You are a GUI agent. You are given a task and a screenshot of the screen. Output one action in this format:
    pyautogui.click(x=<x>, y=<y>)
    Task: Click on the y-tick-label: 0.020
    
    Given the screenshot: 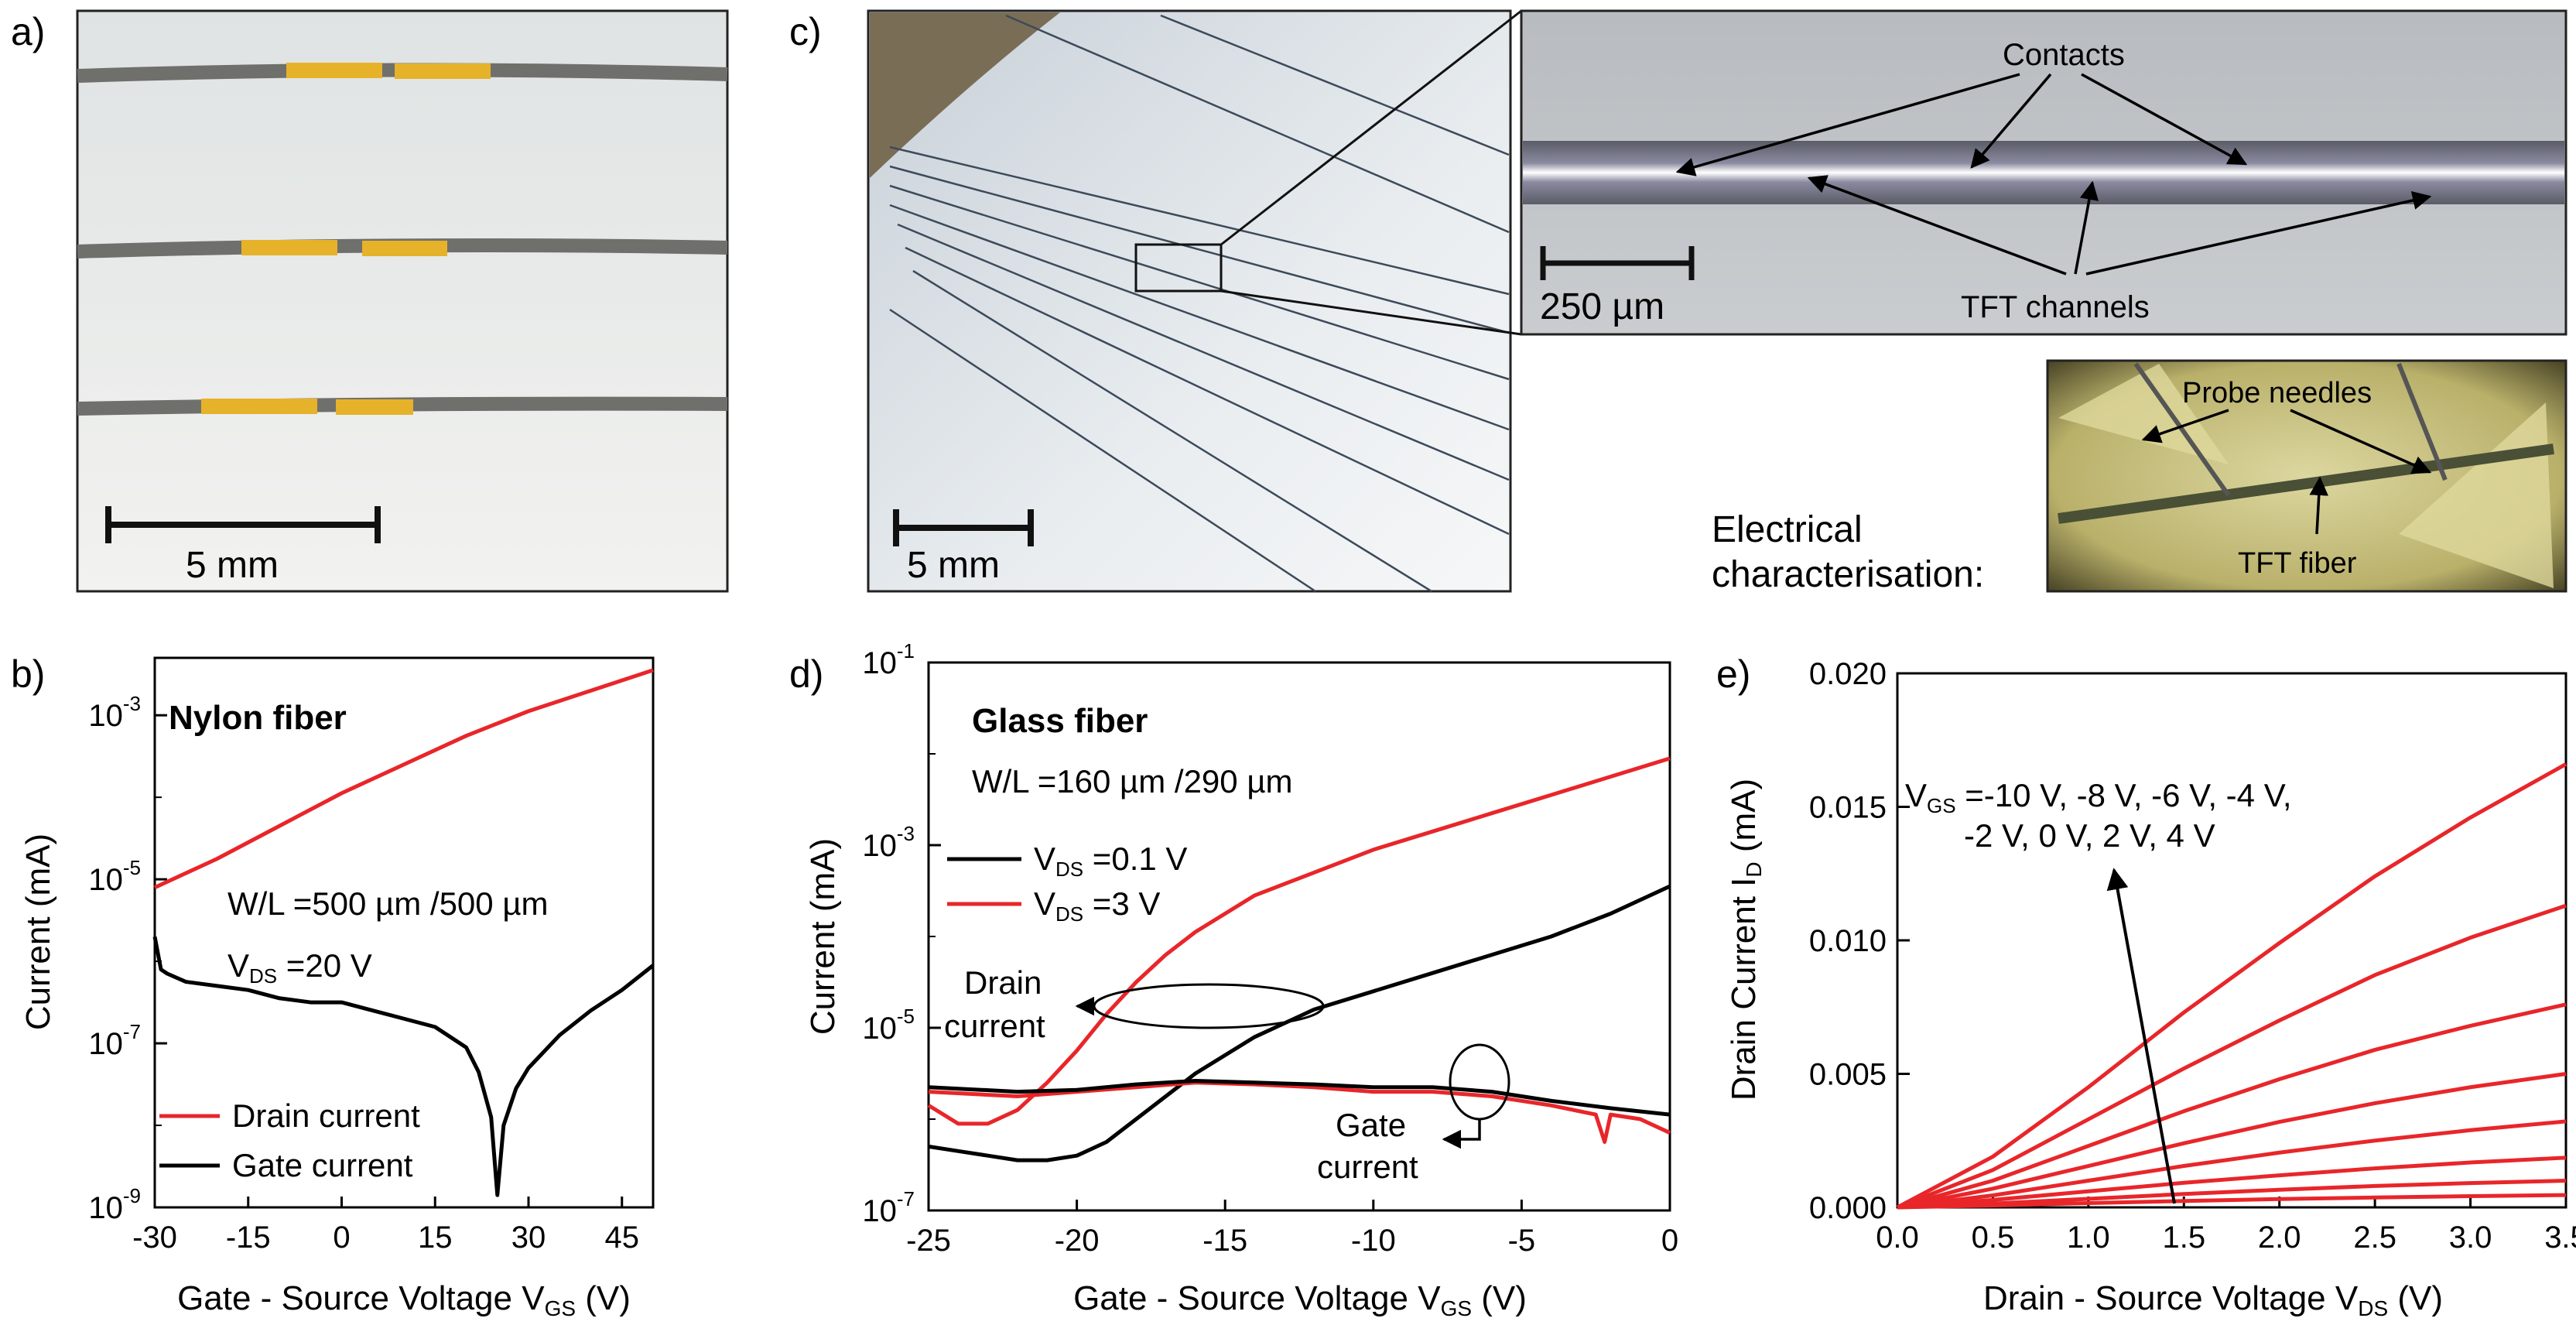 What is the action you would take?
    pyautogui.click(x=1848, y=674)
    